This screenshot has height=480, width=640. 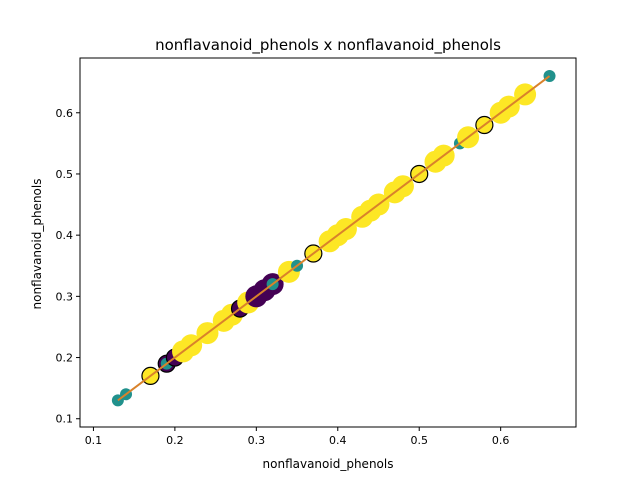 What do you see at coordinates (65, 235) in the screenshot?
I see `y-tick-label-3: 0.4` at bounding box center [65, 235].